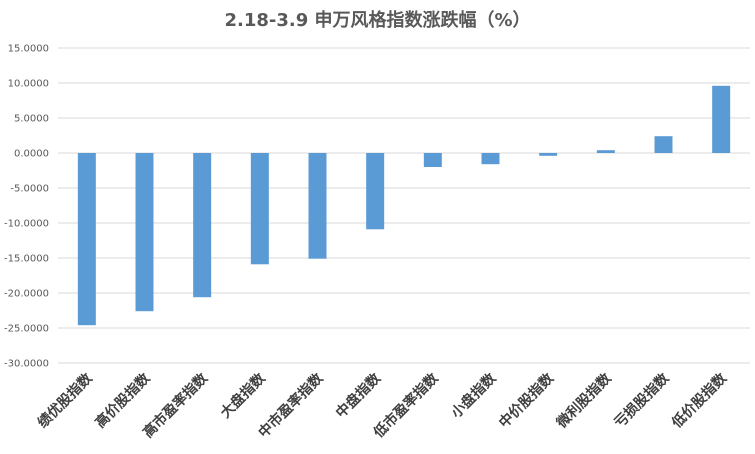 The height and width of the screenshot is (454, 755). I want to click on y-tick-label: -25.0000, so click(26, 329).